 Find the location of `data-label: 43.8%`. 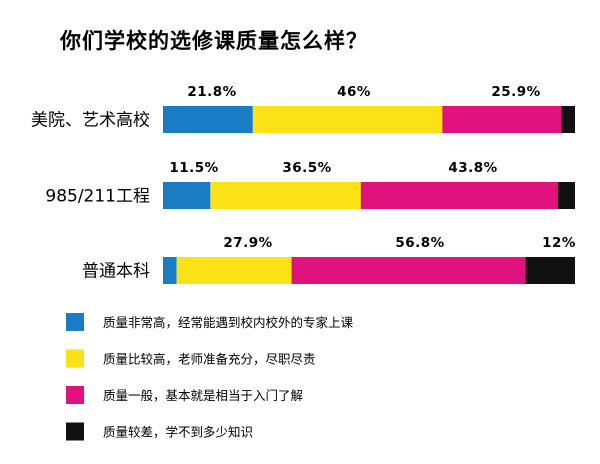

data-label: 43.8% is located at coordinates (472, 168).